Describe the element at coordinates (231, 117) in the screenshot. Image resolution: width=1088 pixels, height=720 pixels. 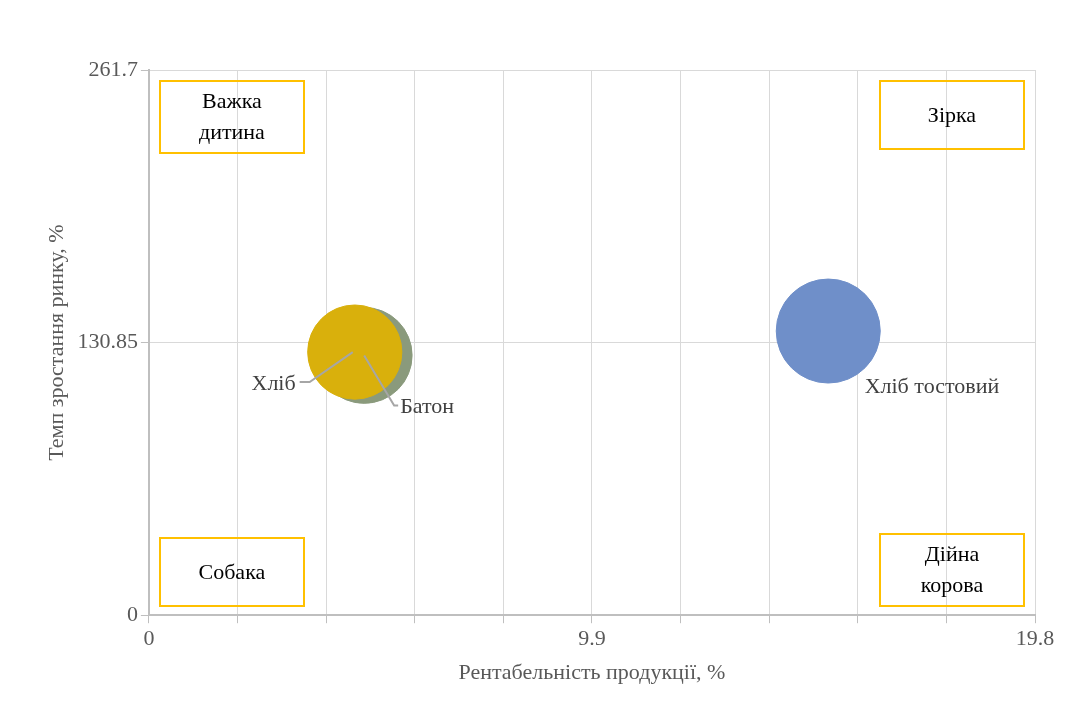
I see `quadrant-label-box: Важка дитина` at that location.